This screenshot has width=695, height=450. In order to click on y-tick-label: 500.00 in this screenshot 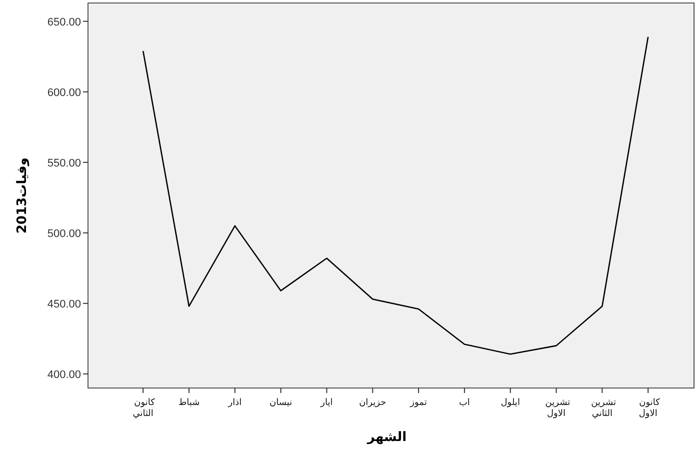, I will do `click(64, 234)`.